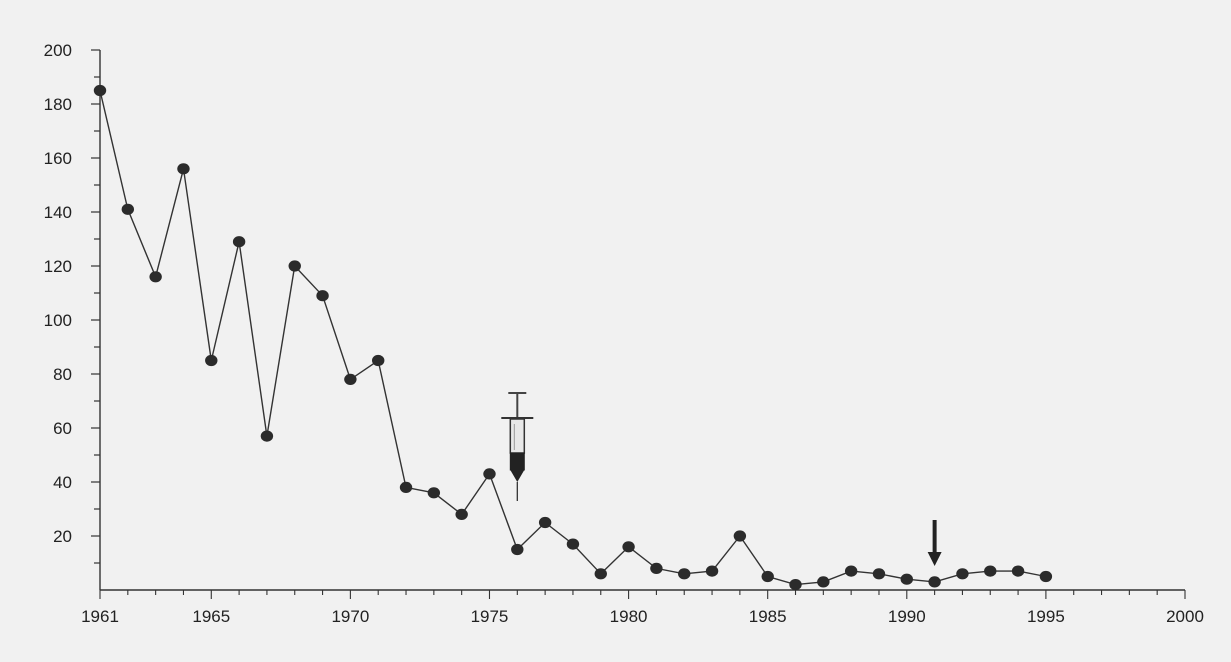  I want to click on y-tick-label: 140, so click(58, 212).